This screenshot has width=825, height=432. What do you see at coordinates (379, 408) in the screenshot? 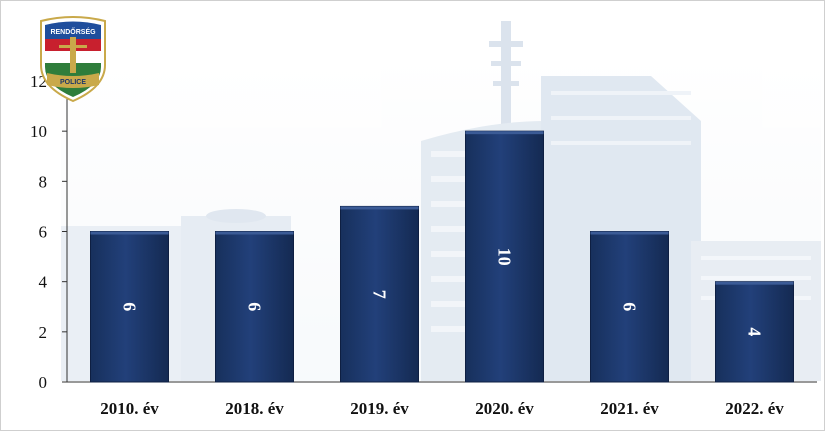
I see `x-category-label: 2019. év` at bounding box center [379, 408].